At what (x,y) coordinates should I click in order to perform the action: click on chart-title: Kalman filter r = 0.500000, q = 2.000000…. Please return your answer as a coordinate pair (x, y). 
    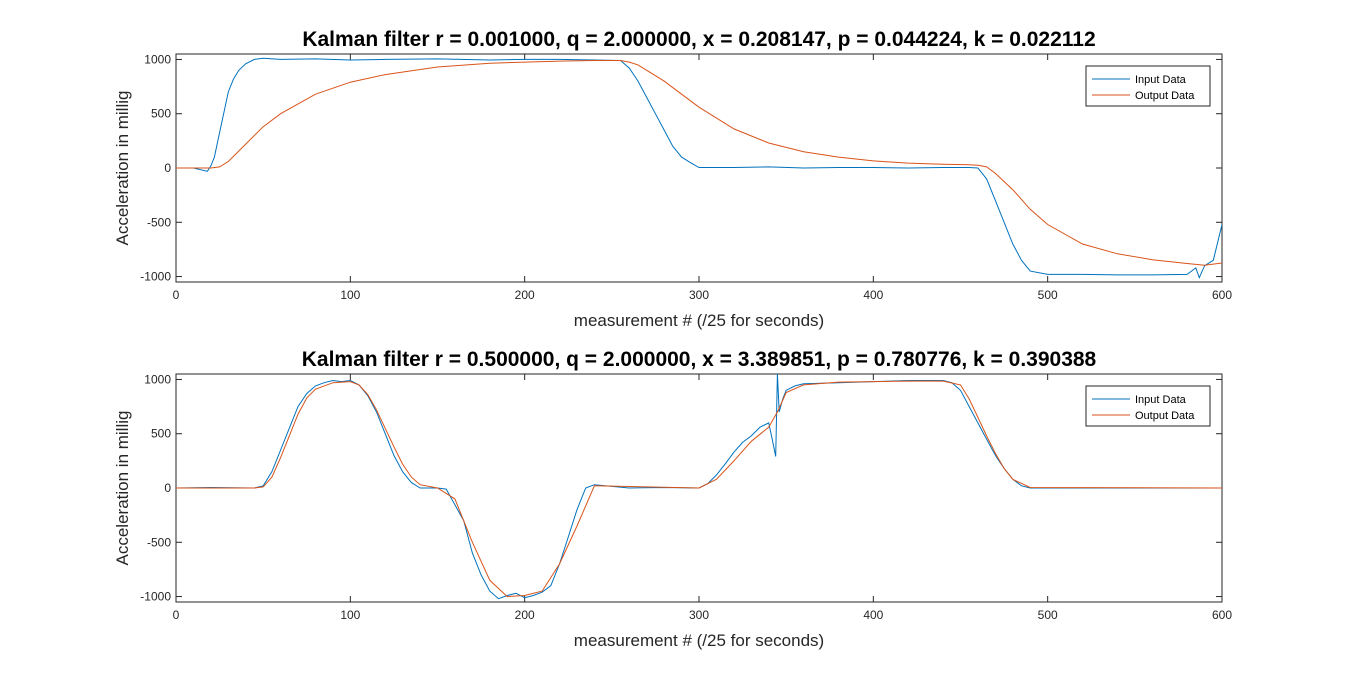
    Looking at the image, I should click on (699, 359).